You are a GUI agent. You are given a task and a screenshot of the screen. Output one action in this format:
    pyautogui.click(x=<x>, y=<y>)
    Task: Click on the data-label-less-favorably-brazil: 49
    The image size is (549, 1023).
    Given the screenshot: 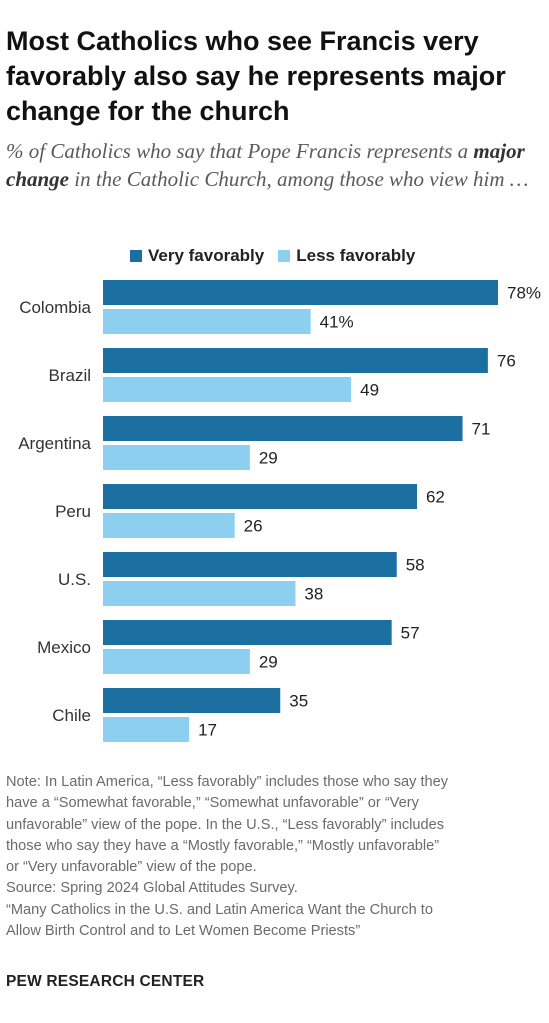 What is the action you would take?
    pyautogui.click(x=369, y=390)
    